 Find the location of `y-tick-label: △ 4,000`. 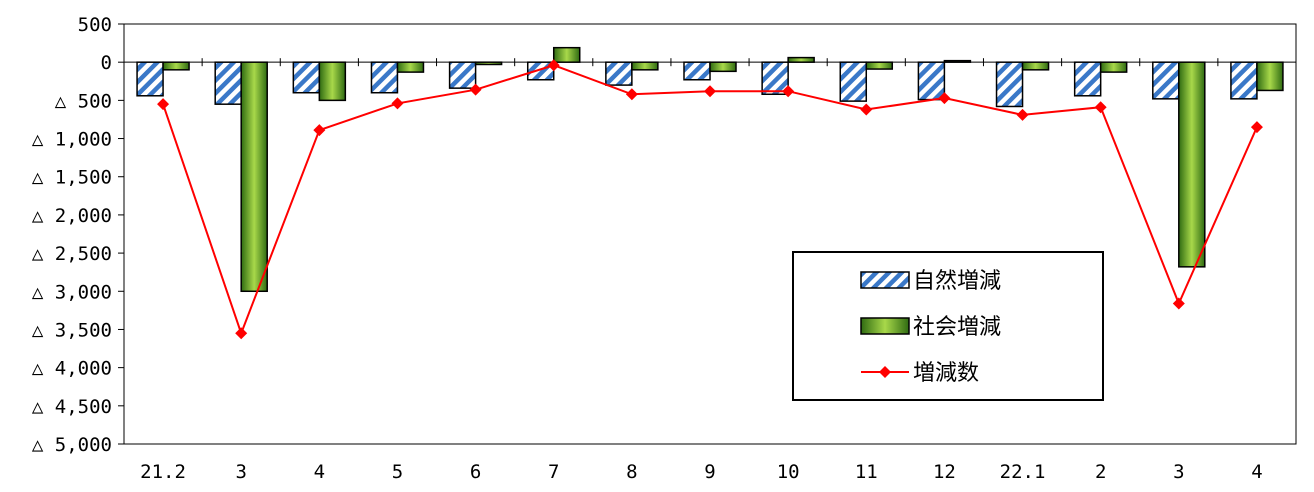

y-tick-label: △ 4,000 is located at coordinates (72, 369).